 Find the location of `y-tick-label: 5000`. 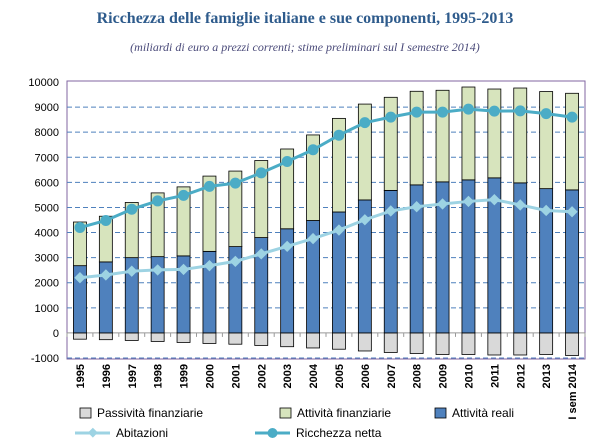

y-tick-label: 5000 is located at coordinates (47, 208).